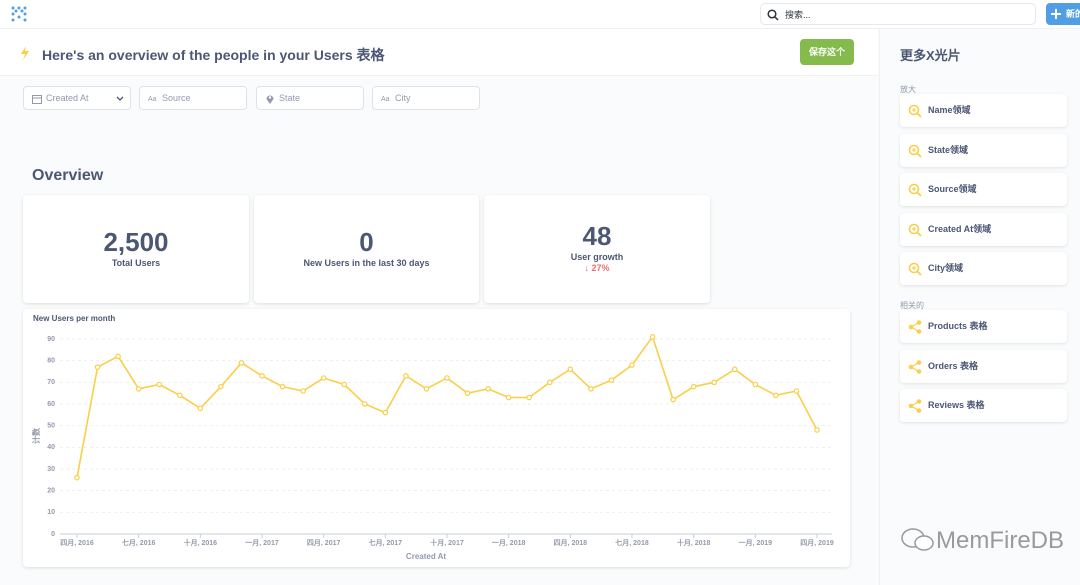 Image resolution: width=1080 pixels, height=585 pixels. What do you see at coordinates (19, 14) in the screenshot?
I see `logo` at bounding box center [19, 14].